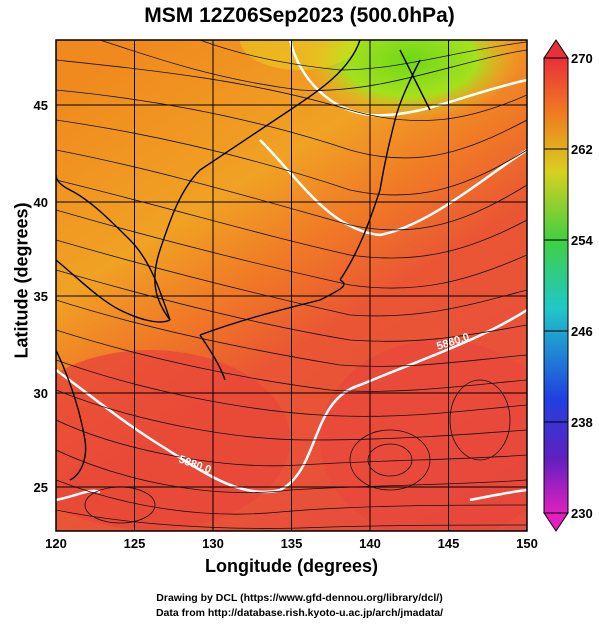 The height and width of the screenshot is (625, 599). I want to click on y-tick-label: 40, so click(41, 202).